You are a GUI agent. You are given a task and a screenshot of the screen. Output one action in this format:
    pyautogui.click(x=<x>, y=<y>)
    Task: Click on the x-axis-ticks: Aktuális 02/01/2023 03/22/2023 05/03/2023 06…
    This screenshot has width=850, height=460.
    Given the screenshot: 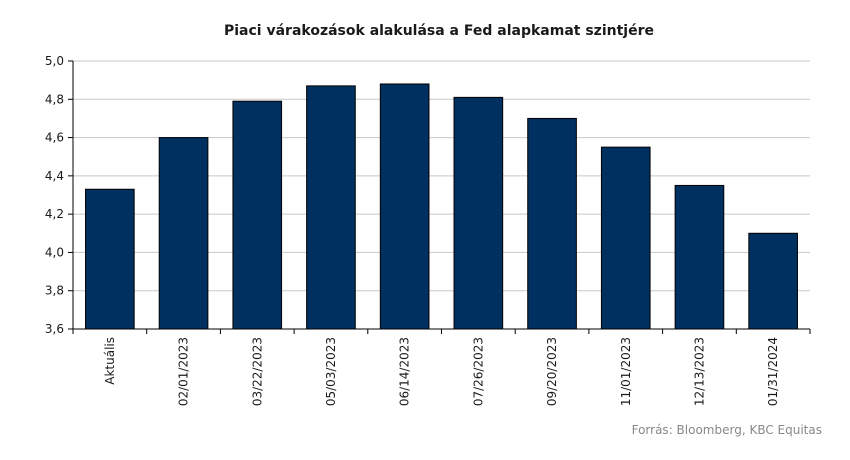 What is the action you would take?
    pyautogui.click(x=441, y=367)
    